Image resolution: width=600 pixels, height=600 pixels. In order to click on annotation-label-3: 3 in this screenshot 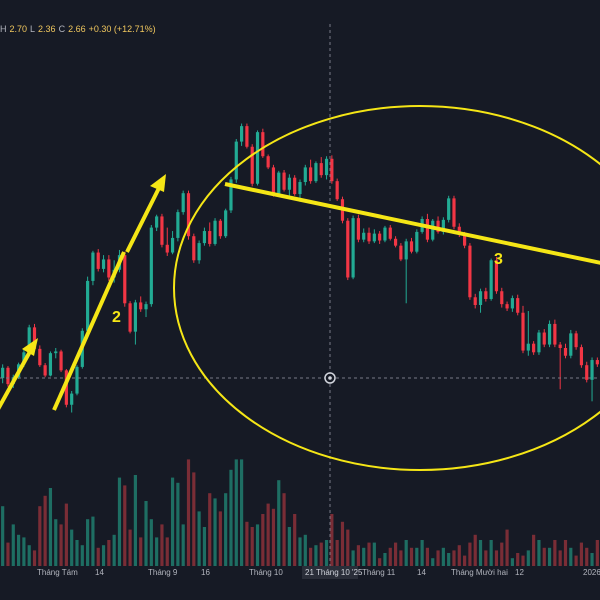, I will do `click(498, 259)`.